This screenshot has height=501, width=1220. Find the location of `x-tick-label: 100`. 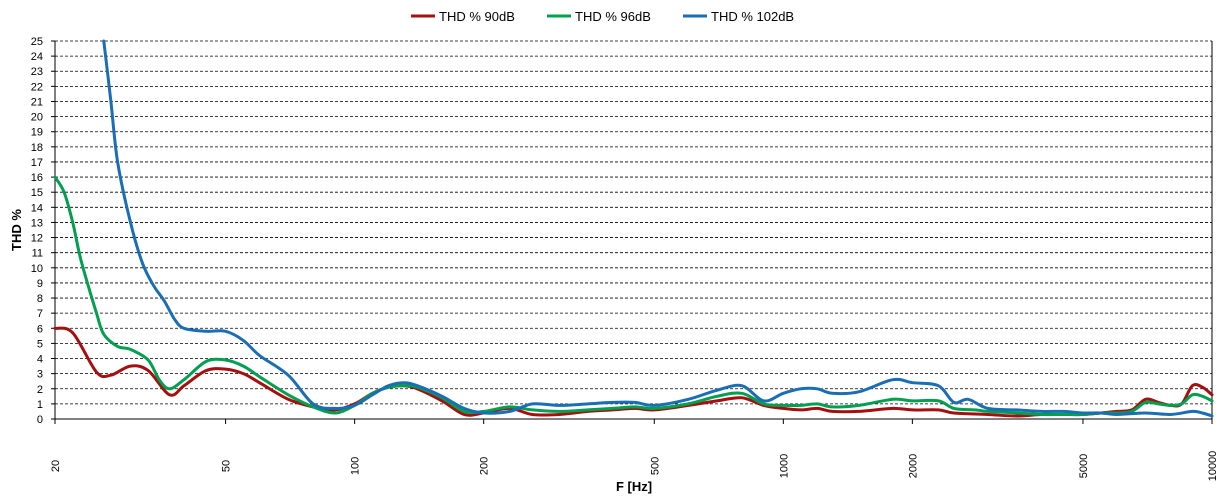

x-tick-label: 100 is located at coordinates (356, 466).